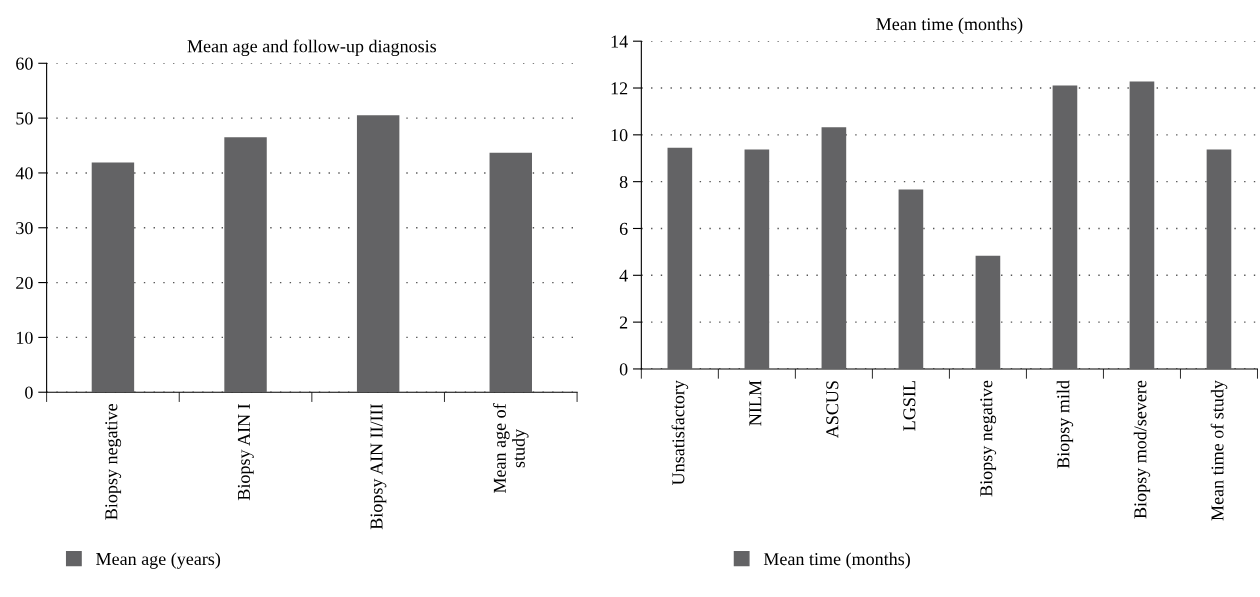  Describe the element at coordinates (623, 182) in the screenshot. I see `y-tick-label: 8` at that location.